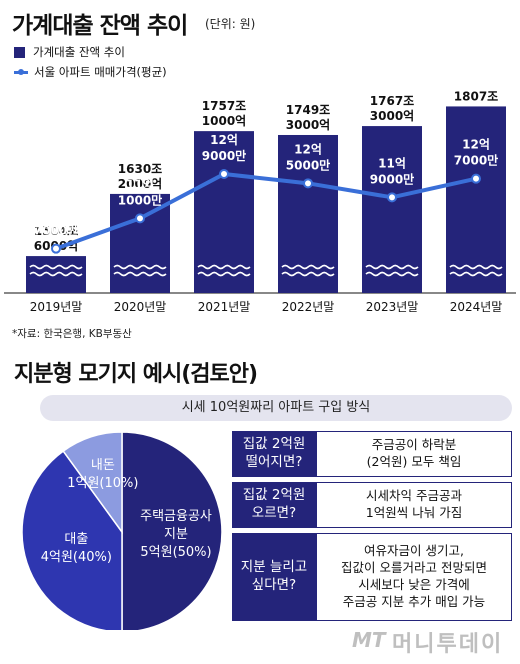  I want to click on qa-row-1: 집값 2억원 떨어지면? 주금공이 하락분 (2억원) 모두 책임, so click(373, 454).